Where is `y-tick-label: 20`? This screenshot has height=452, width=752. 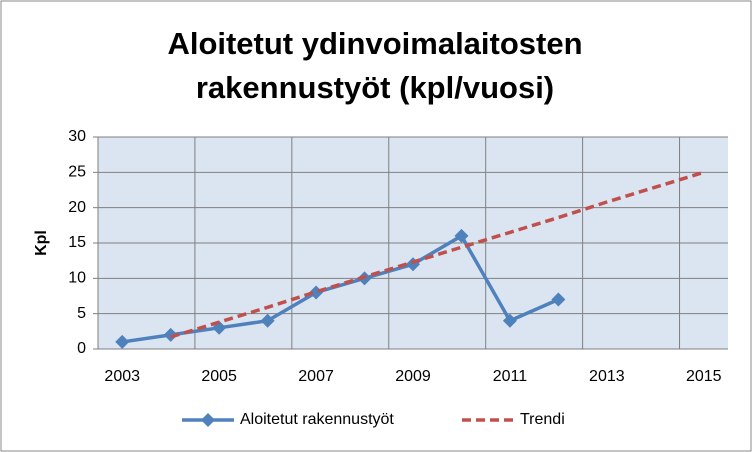 y-tick-label: 20 is located at coordinates (77, 207).